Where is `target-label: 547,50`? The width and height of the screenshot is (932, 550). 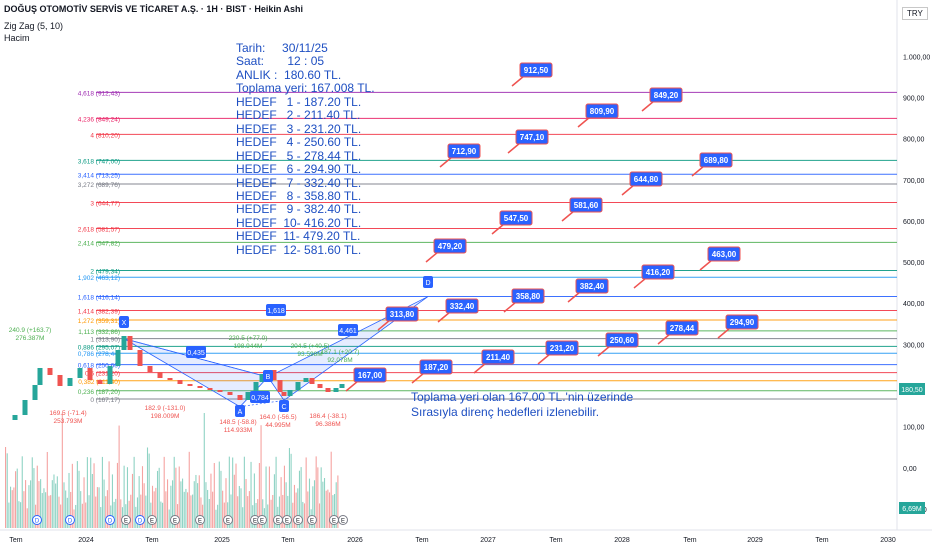
target-label: 547,50 is located at coordinates (516, 218).